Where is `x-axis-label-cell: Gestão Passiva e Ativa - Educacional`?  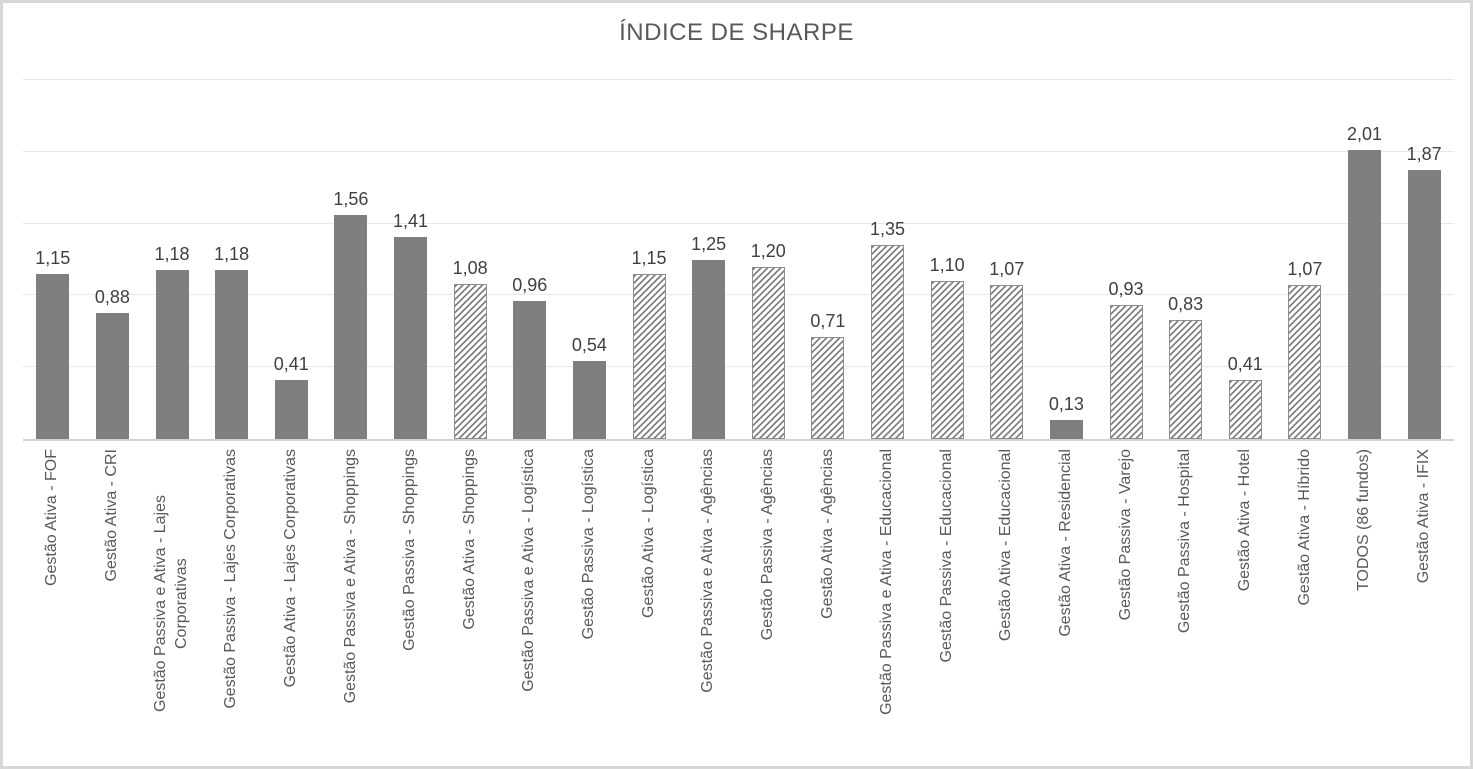 x-axis-label-cell: Gestão Passiva e Ativa - Educacional is located at coordinates (888, 606).